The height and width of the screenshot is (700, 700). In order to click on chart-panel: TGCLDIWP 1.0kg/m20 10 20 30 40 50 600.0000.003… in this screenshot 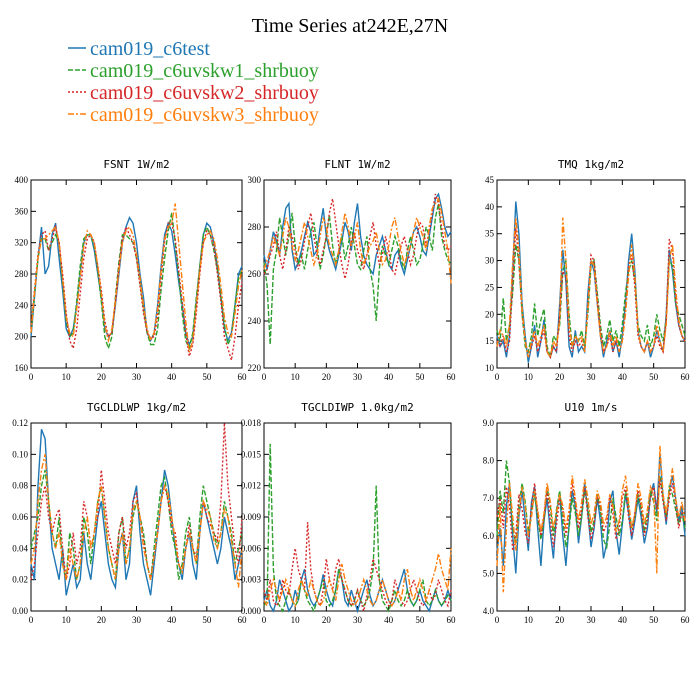, I will do `click(348, 513)`.